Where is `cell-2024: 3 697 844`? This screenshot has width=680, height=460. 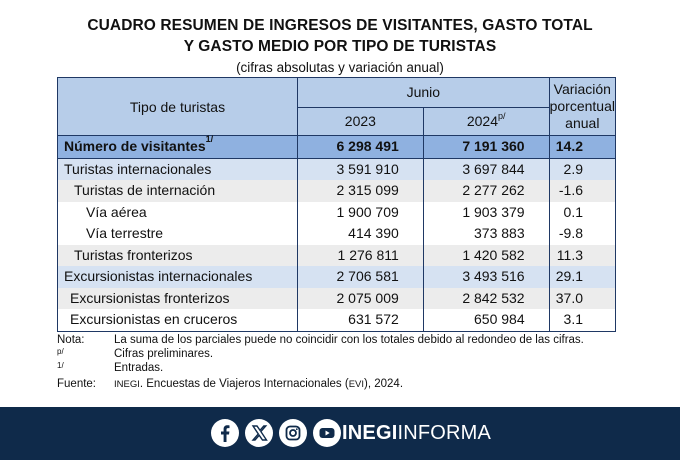 cell-2024: 3 697 844 is located at coordinates (486, 169).